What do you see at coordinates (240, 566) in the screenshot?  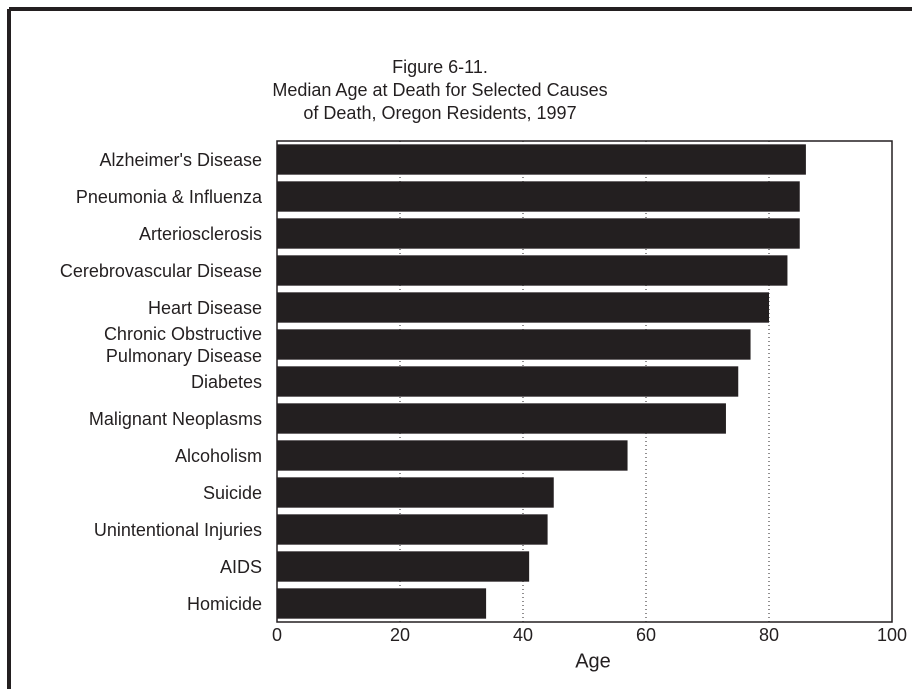 I see `y-tick-label: AIDS` at bounding box center [240, 566].